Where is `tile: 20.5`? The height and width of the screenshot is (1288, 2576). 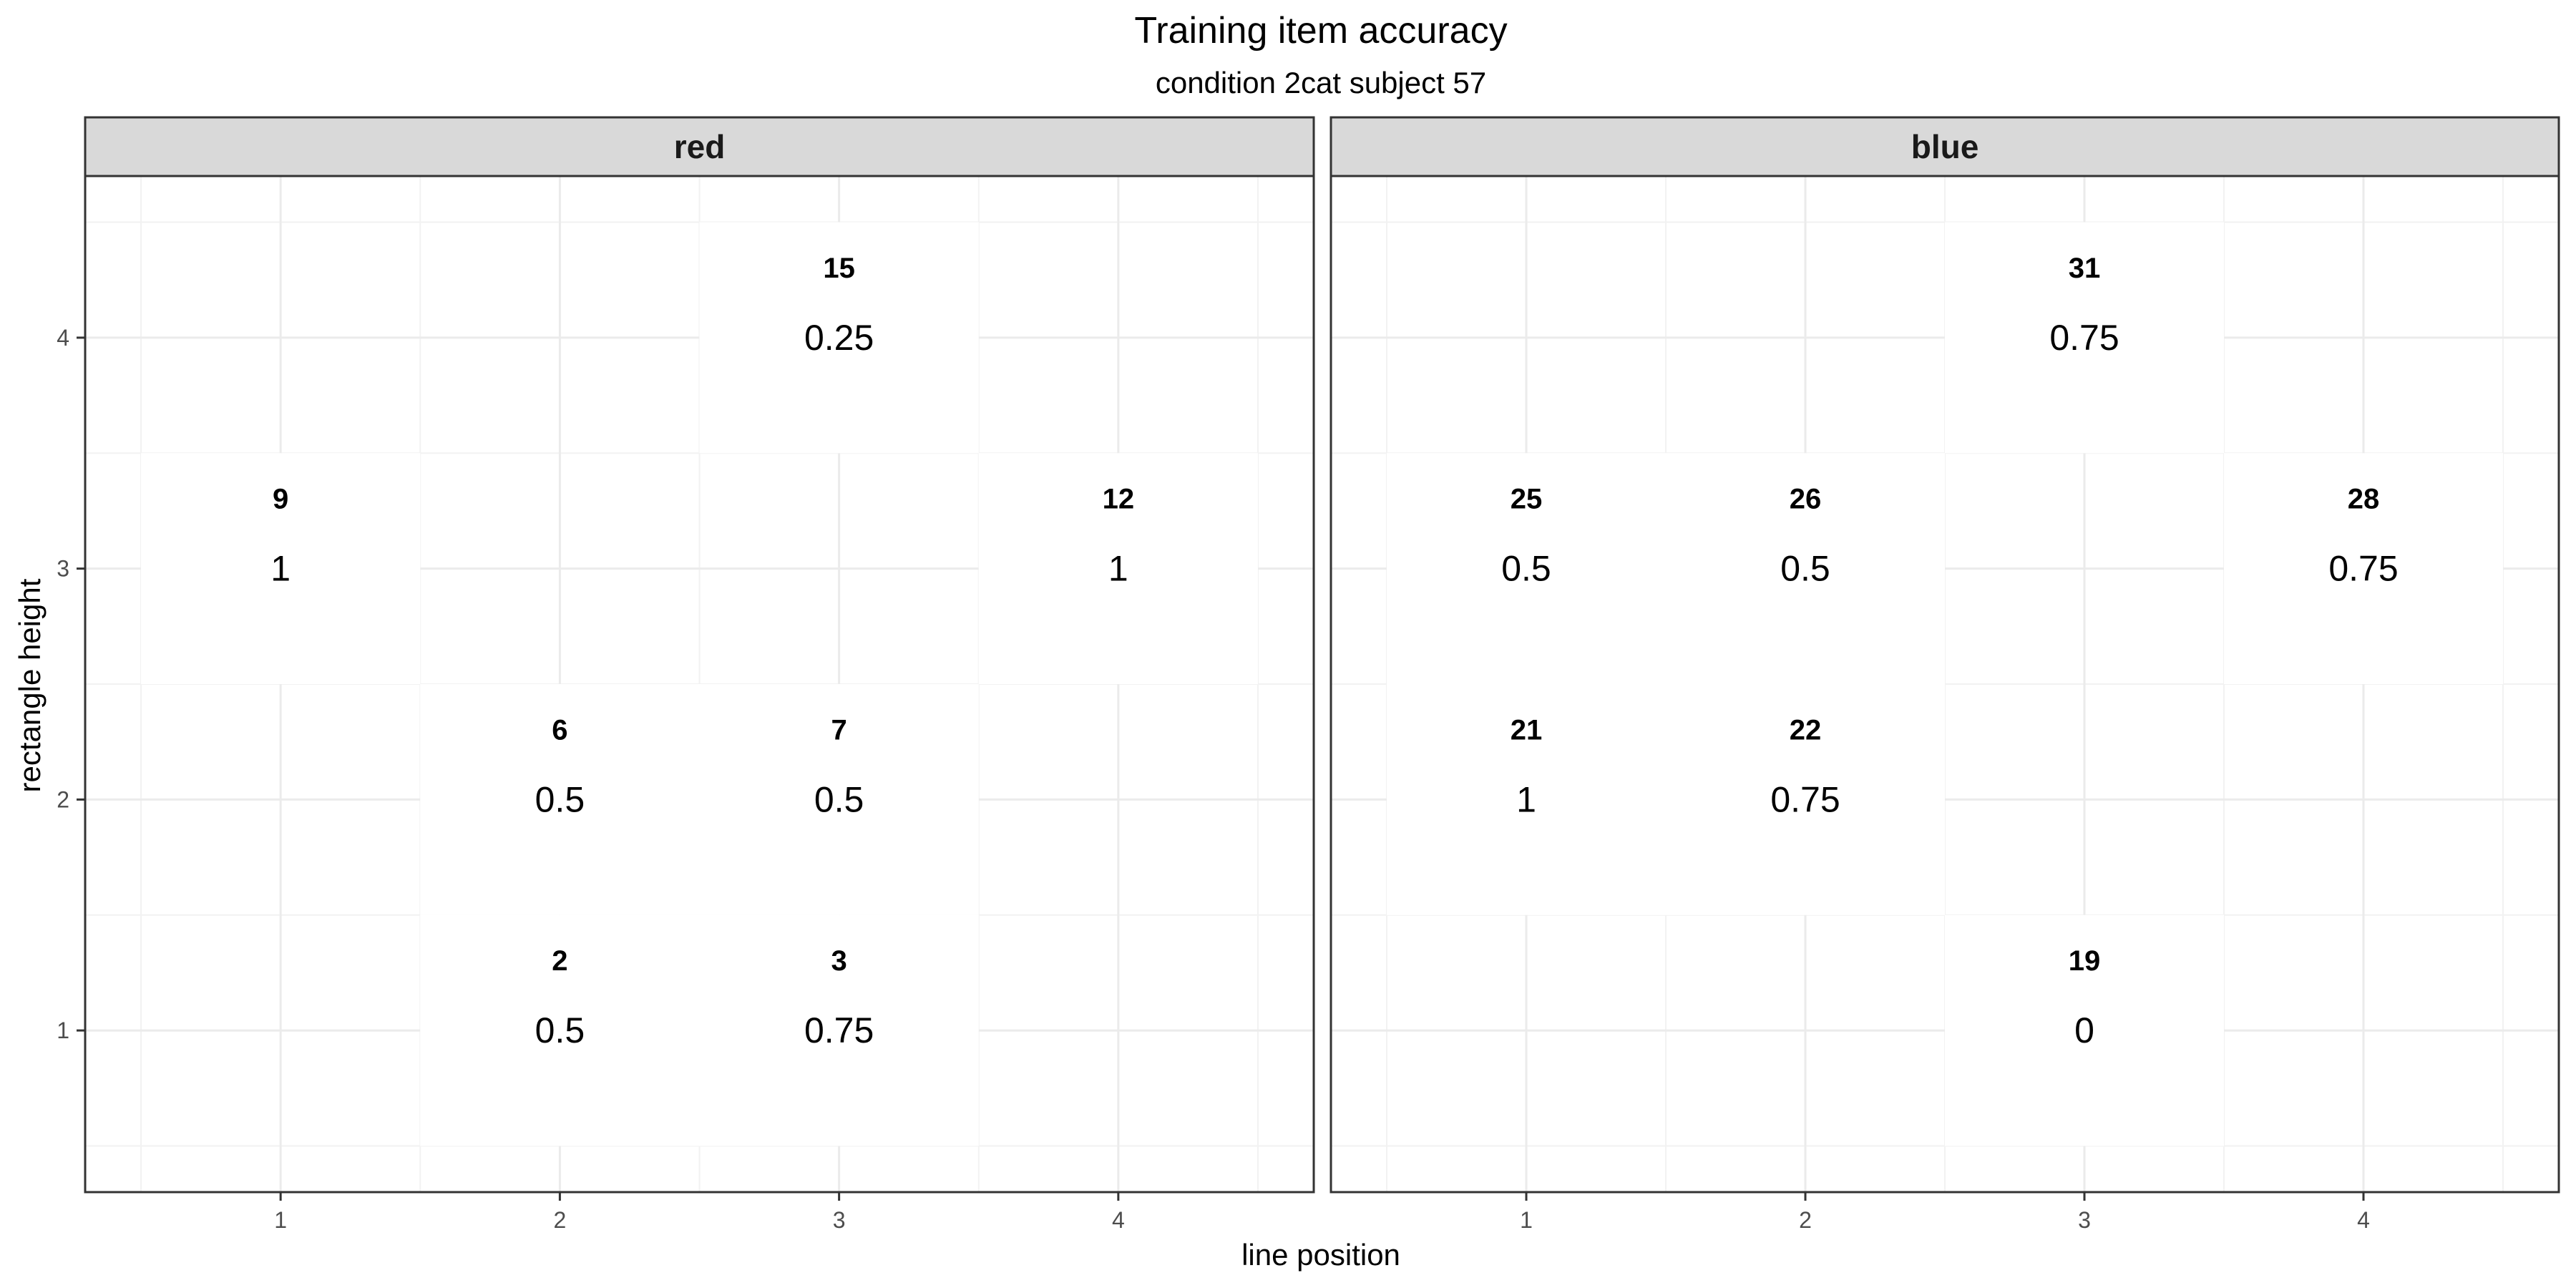
tile: 20.5 is located at coordinates (560, 1030).